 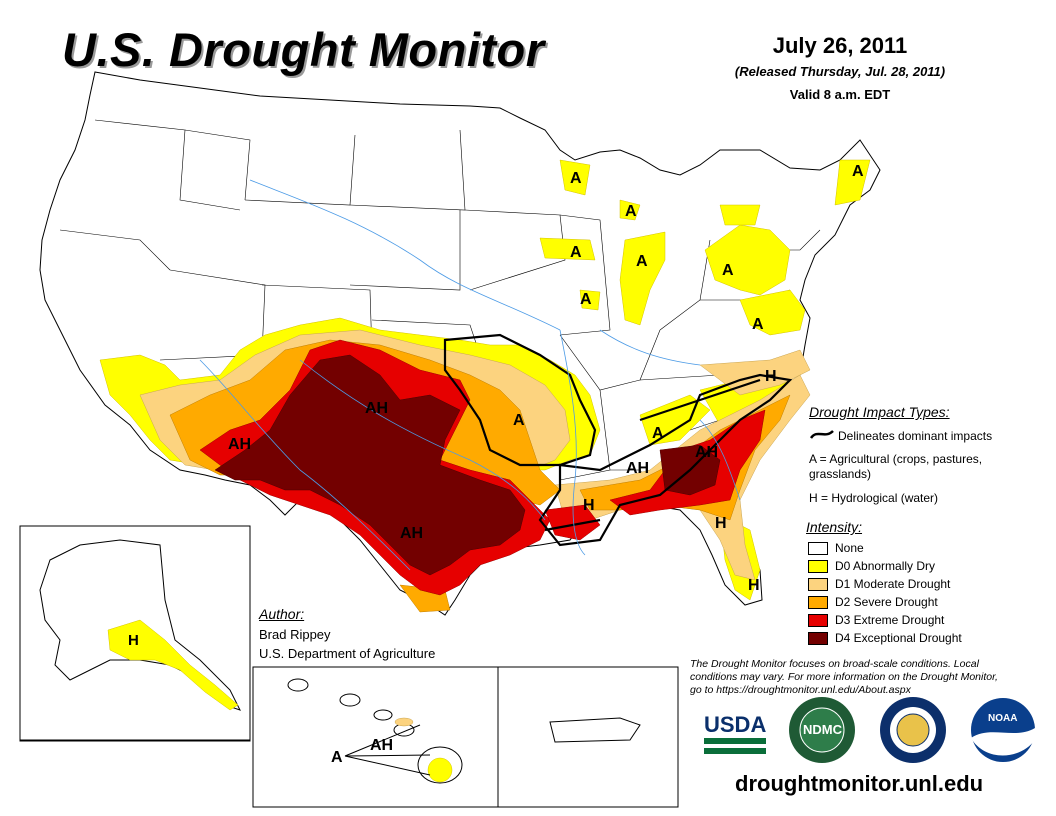 I want to click on hawaii-pointer-lines, so click(x=387, y=750).